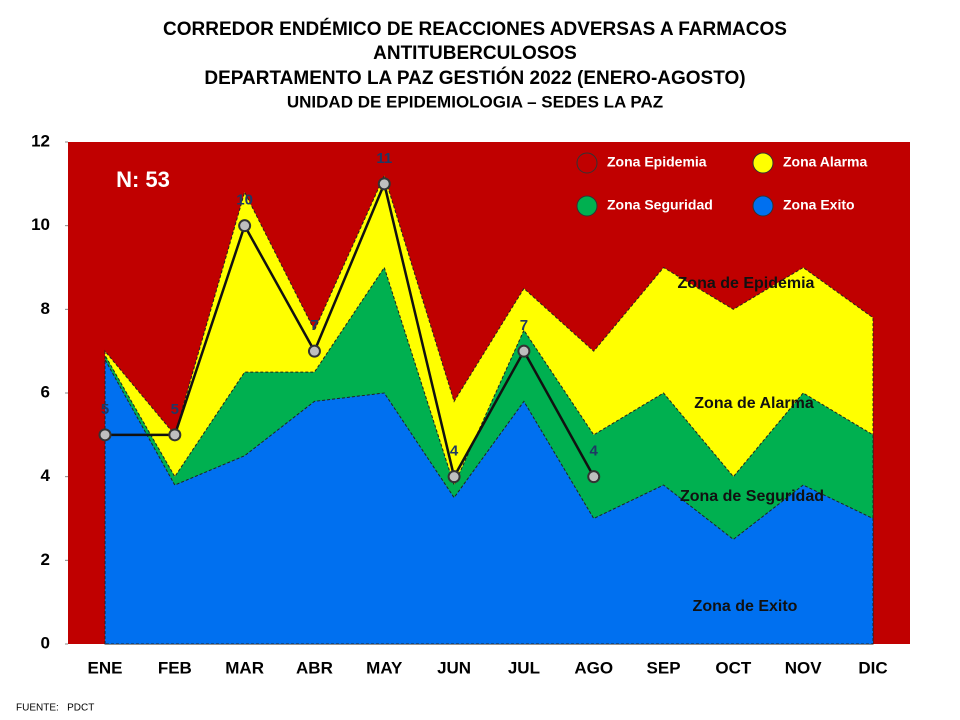 The width and height of the screenshot is (960, 720). Describe the element at coordinates (660, 205) in the screenshot. I see `legend-label: Zona Seguridad` at that location.